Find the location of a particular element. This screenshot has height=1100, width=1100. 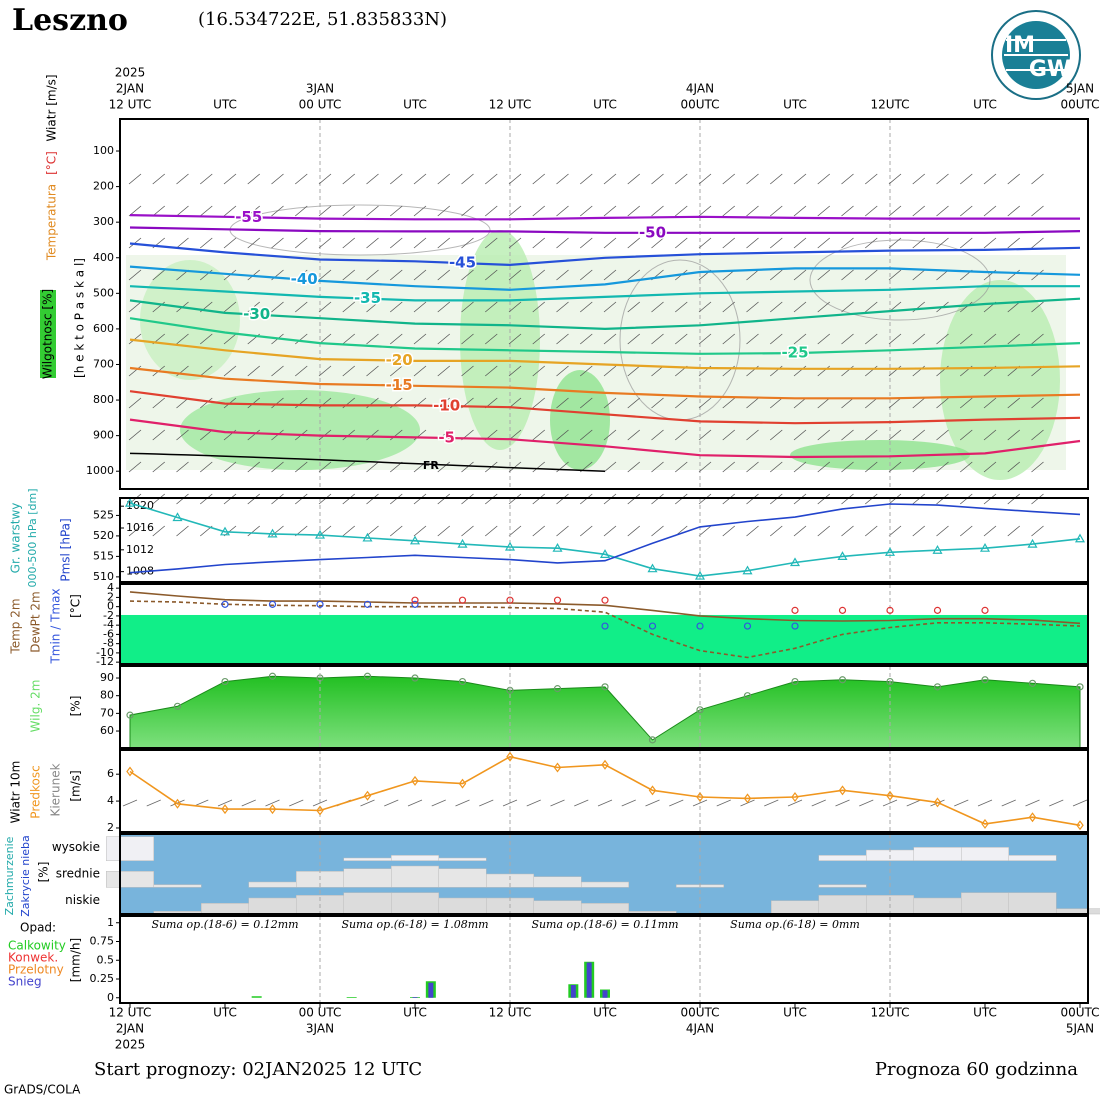

axis-label: 000-500 hPa [dm] is located at coordinates (32, 537).